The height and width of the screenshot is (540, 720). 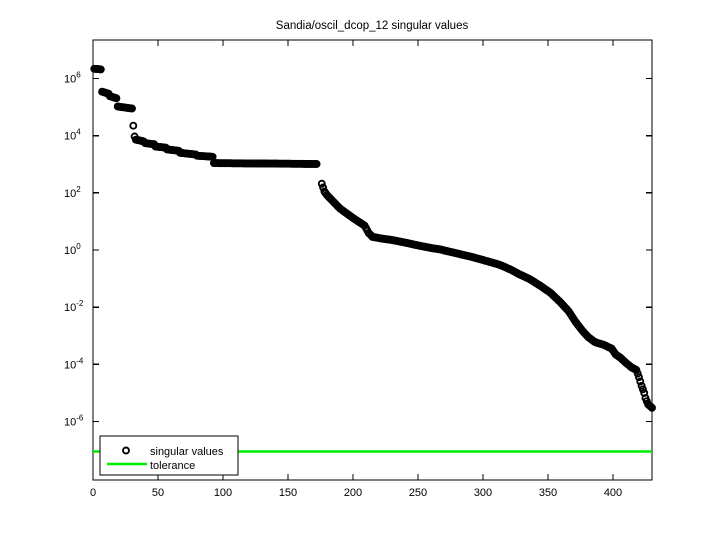 What do you see at coordinates (223, 493) in the screenshot?
I see `x-tick-label: 100` at bounding box center [223, 493].